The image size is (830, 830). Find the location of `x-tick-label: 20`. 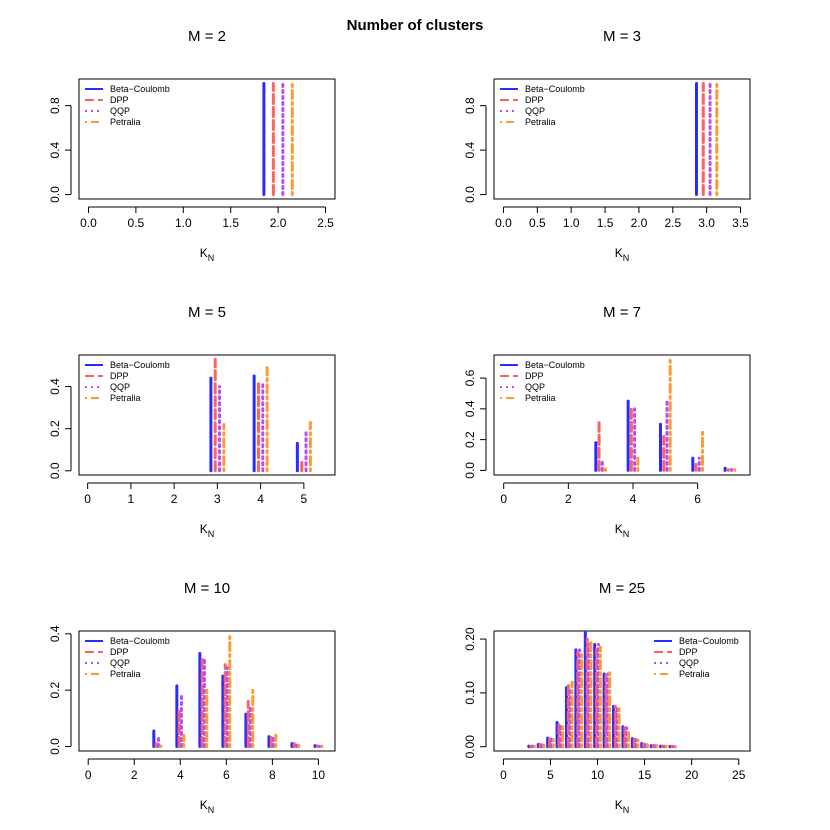

x-tick-label: 20 is located at coordinates (692, 775).